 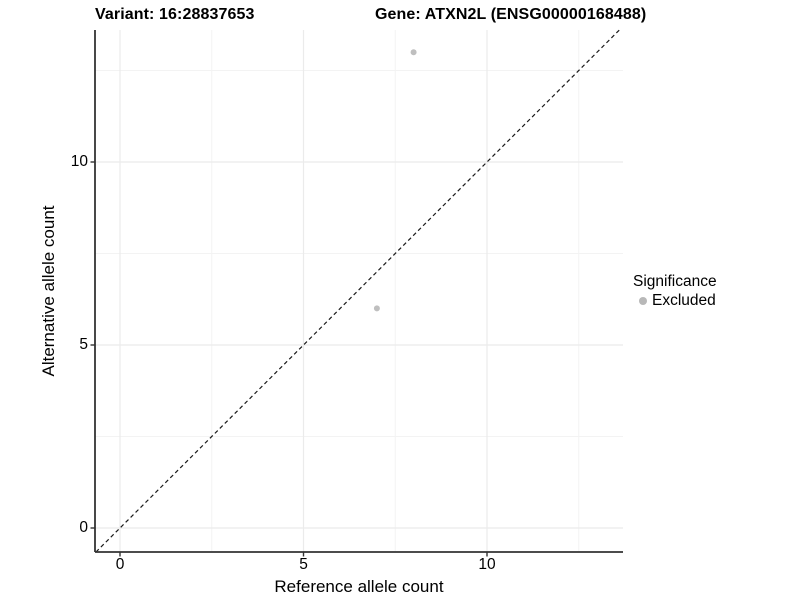 I want to click on legend-point-icon, so click(x=643, y=300).